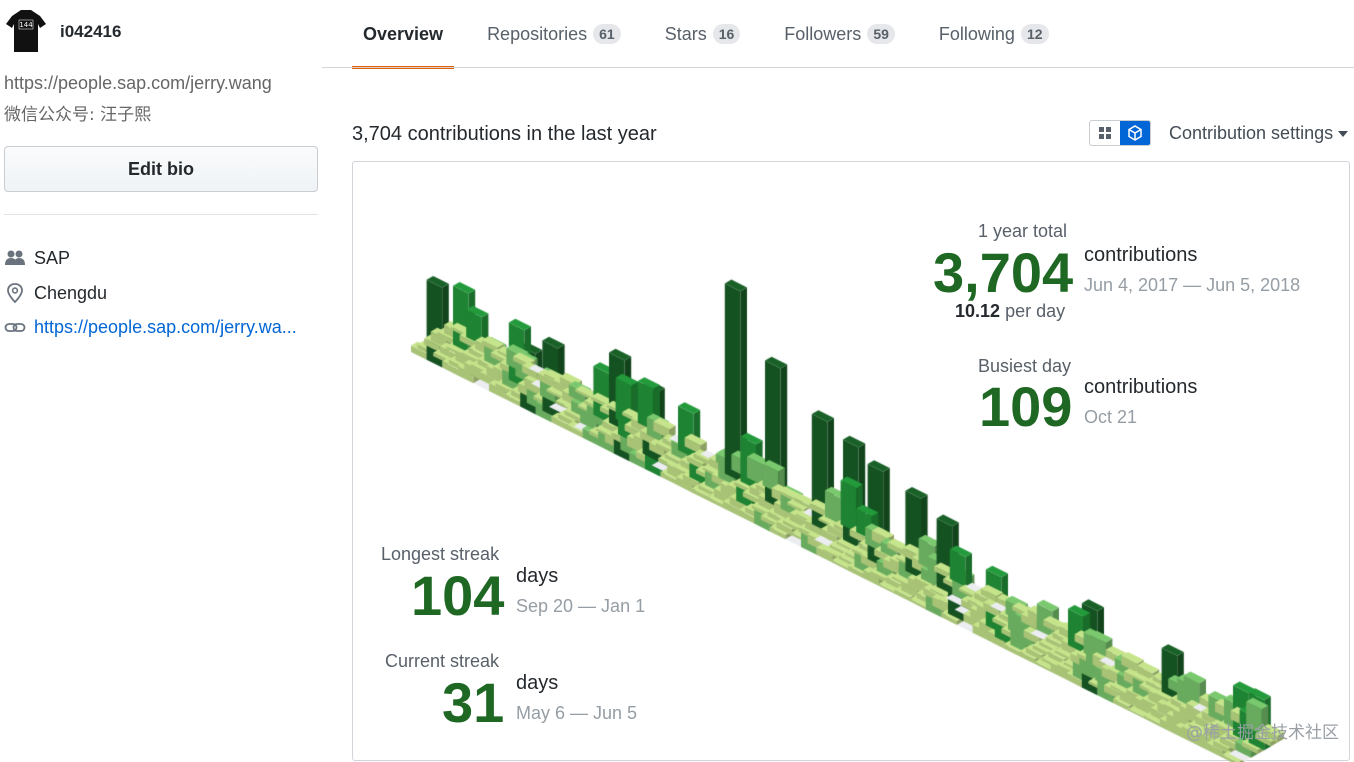  What do you see at coordinates (1025, 366) in the screenshot?
I see `busiest-day-label: Busiest day` at bounding box center [1025, 366].